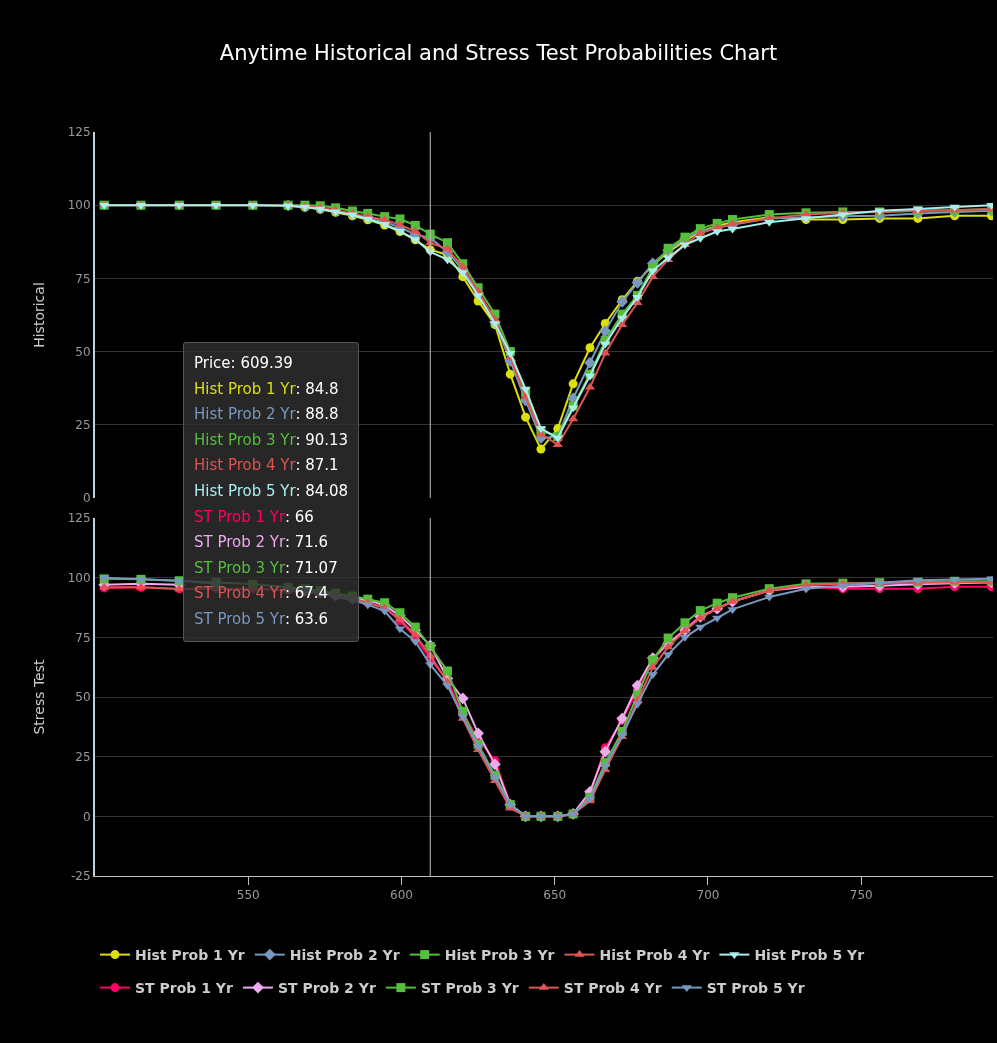 This screenshot has height=1043, width=997. Describe the element at coordinates (654, 955) in the screenshot. I see `legend-label: Hist Prob 4 Yr` at that location.